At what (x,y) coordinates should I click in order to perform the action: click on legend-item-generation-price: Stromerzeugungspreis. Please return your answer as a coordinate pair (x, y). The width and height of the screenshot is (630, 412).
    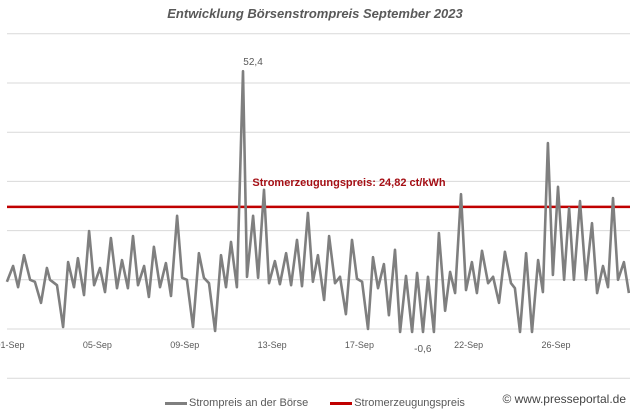
    Looking at the image, I should click on (397, 403).